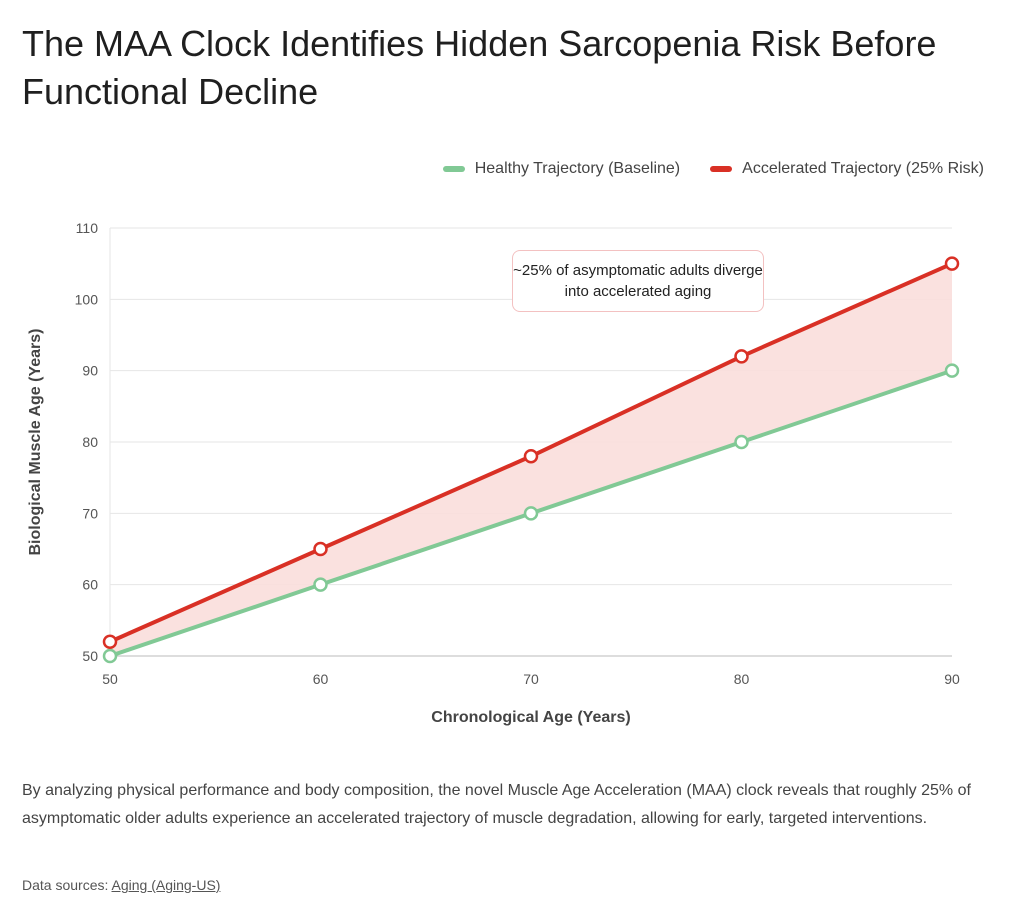 This screenshot has height=918, width=1024. What do you see at coordinates (321, 679) in the screenshot?
I see `x-tick-label: 60` at bounding box center [321, 679].